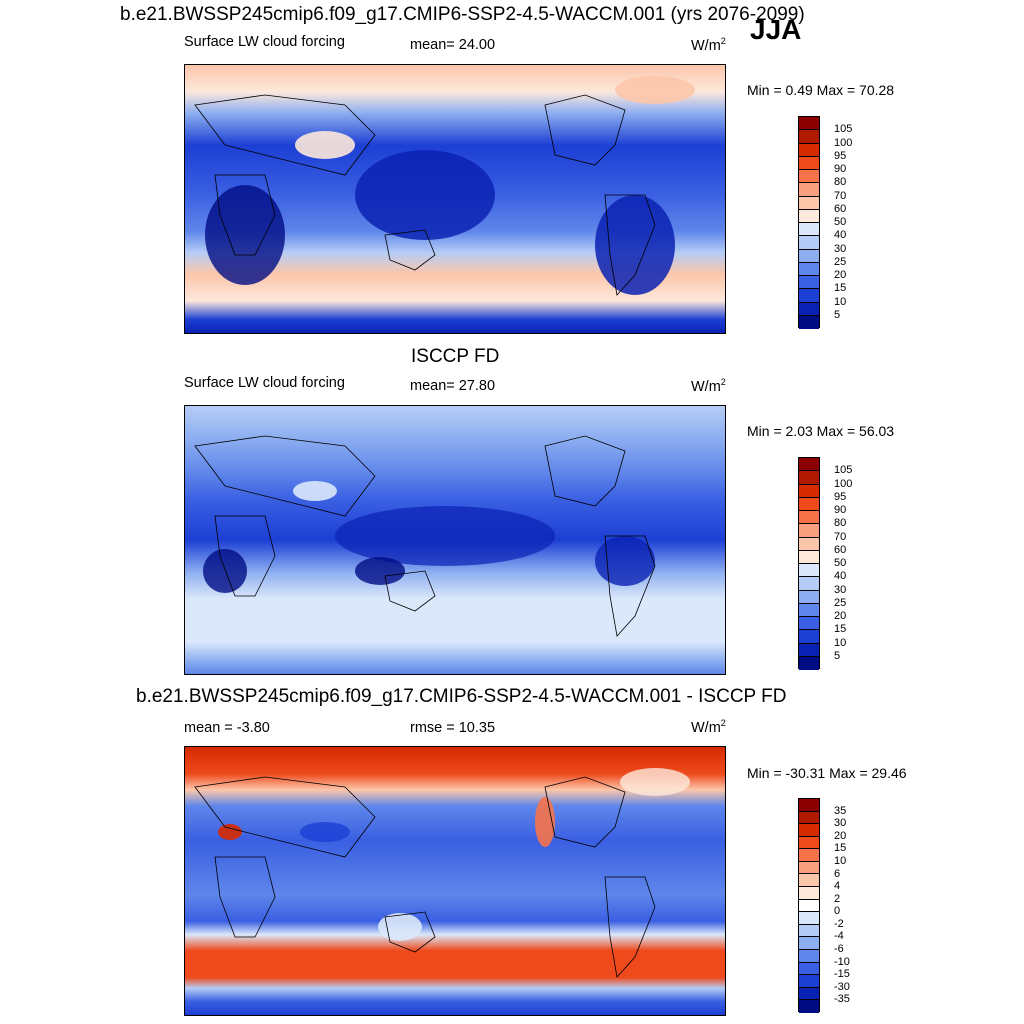  What do you see at coordinates (837, 655) in the screenshot?
I see `colorbar-2-tick-label: 5` at bounding box center [837, 655].